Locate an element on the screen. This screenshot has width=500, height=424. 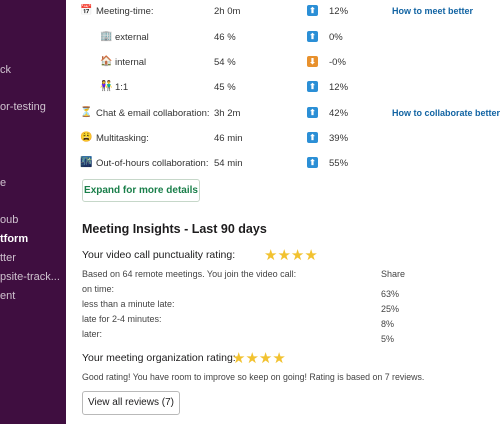
punctuality-rating-label: Your video call punctuality rating: is located at coordinates (159, 255).